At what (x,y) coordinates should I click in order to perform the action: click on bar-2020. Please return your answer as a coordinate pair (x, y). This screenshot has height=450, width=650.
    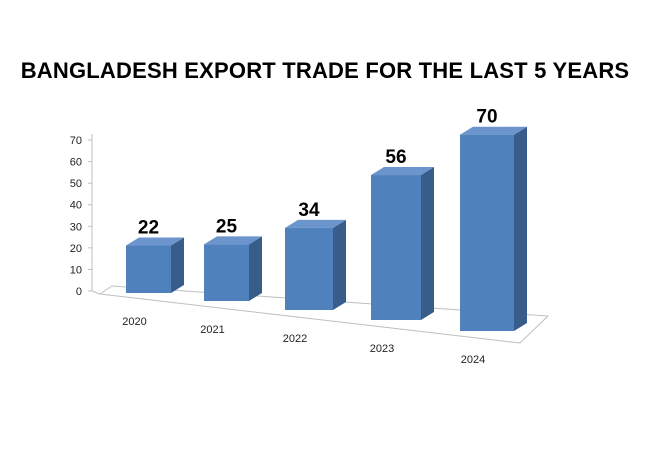
    Looking at the image, I should click on (148, 269).